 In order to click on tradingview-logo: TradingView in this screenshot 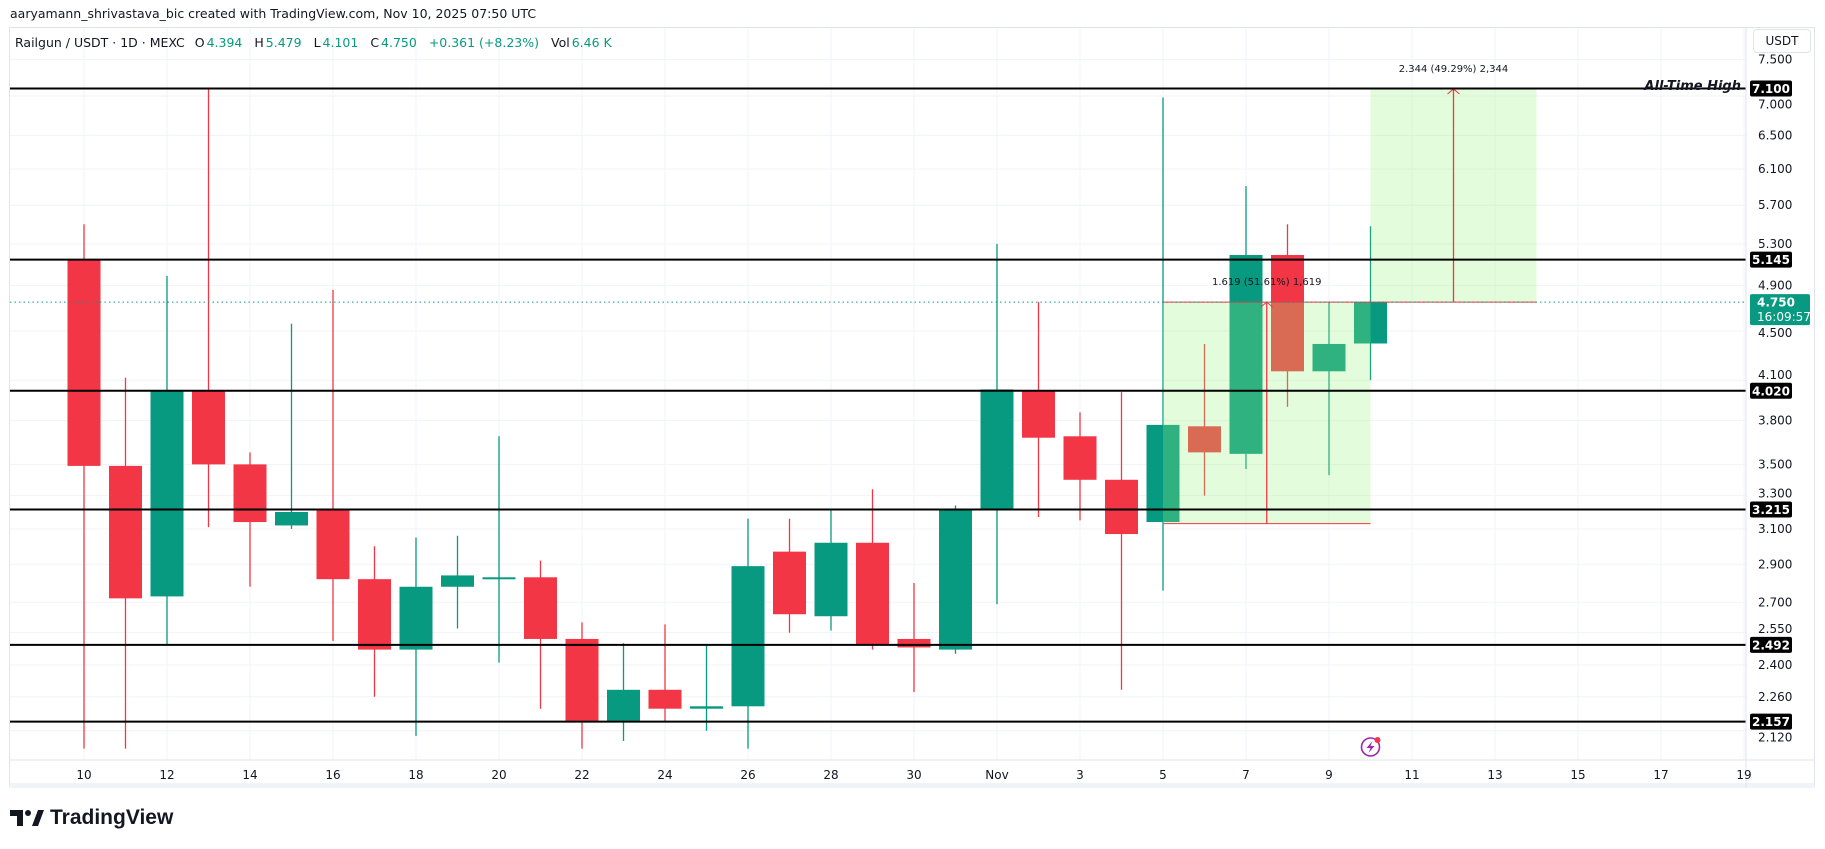, I will do `click(91, 818)`.